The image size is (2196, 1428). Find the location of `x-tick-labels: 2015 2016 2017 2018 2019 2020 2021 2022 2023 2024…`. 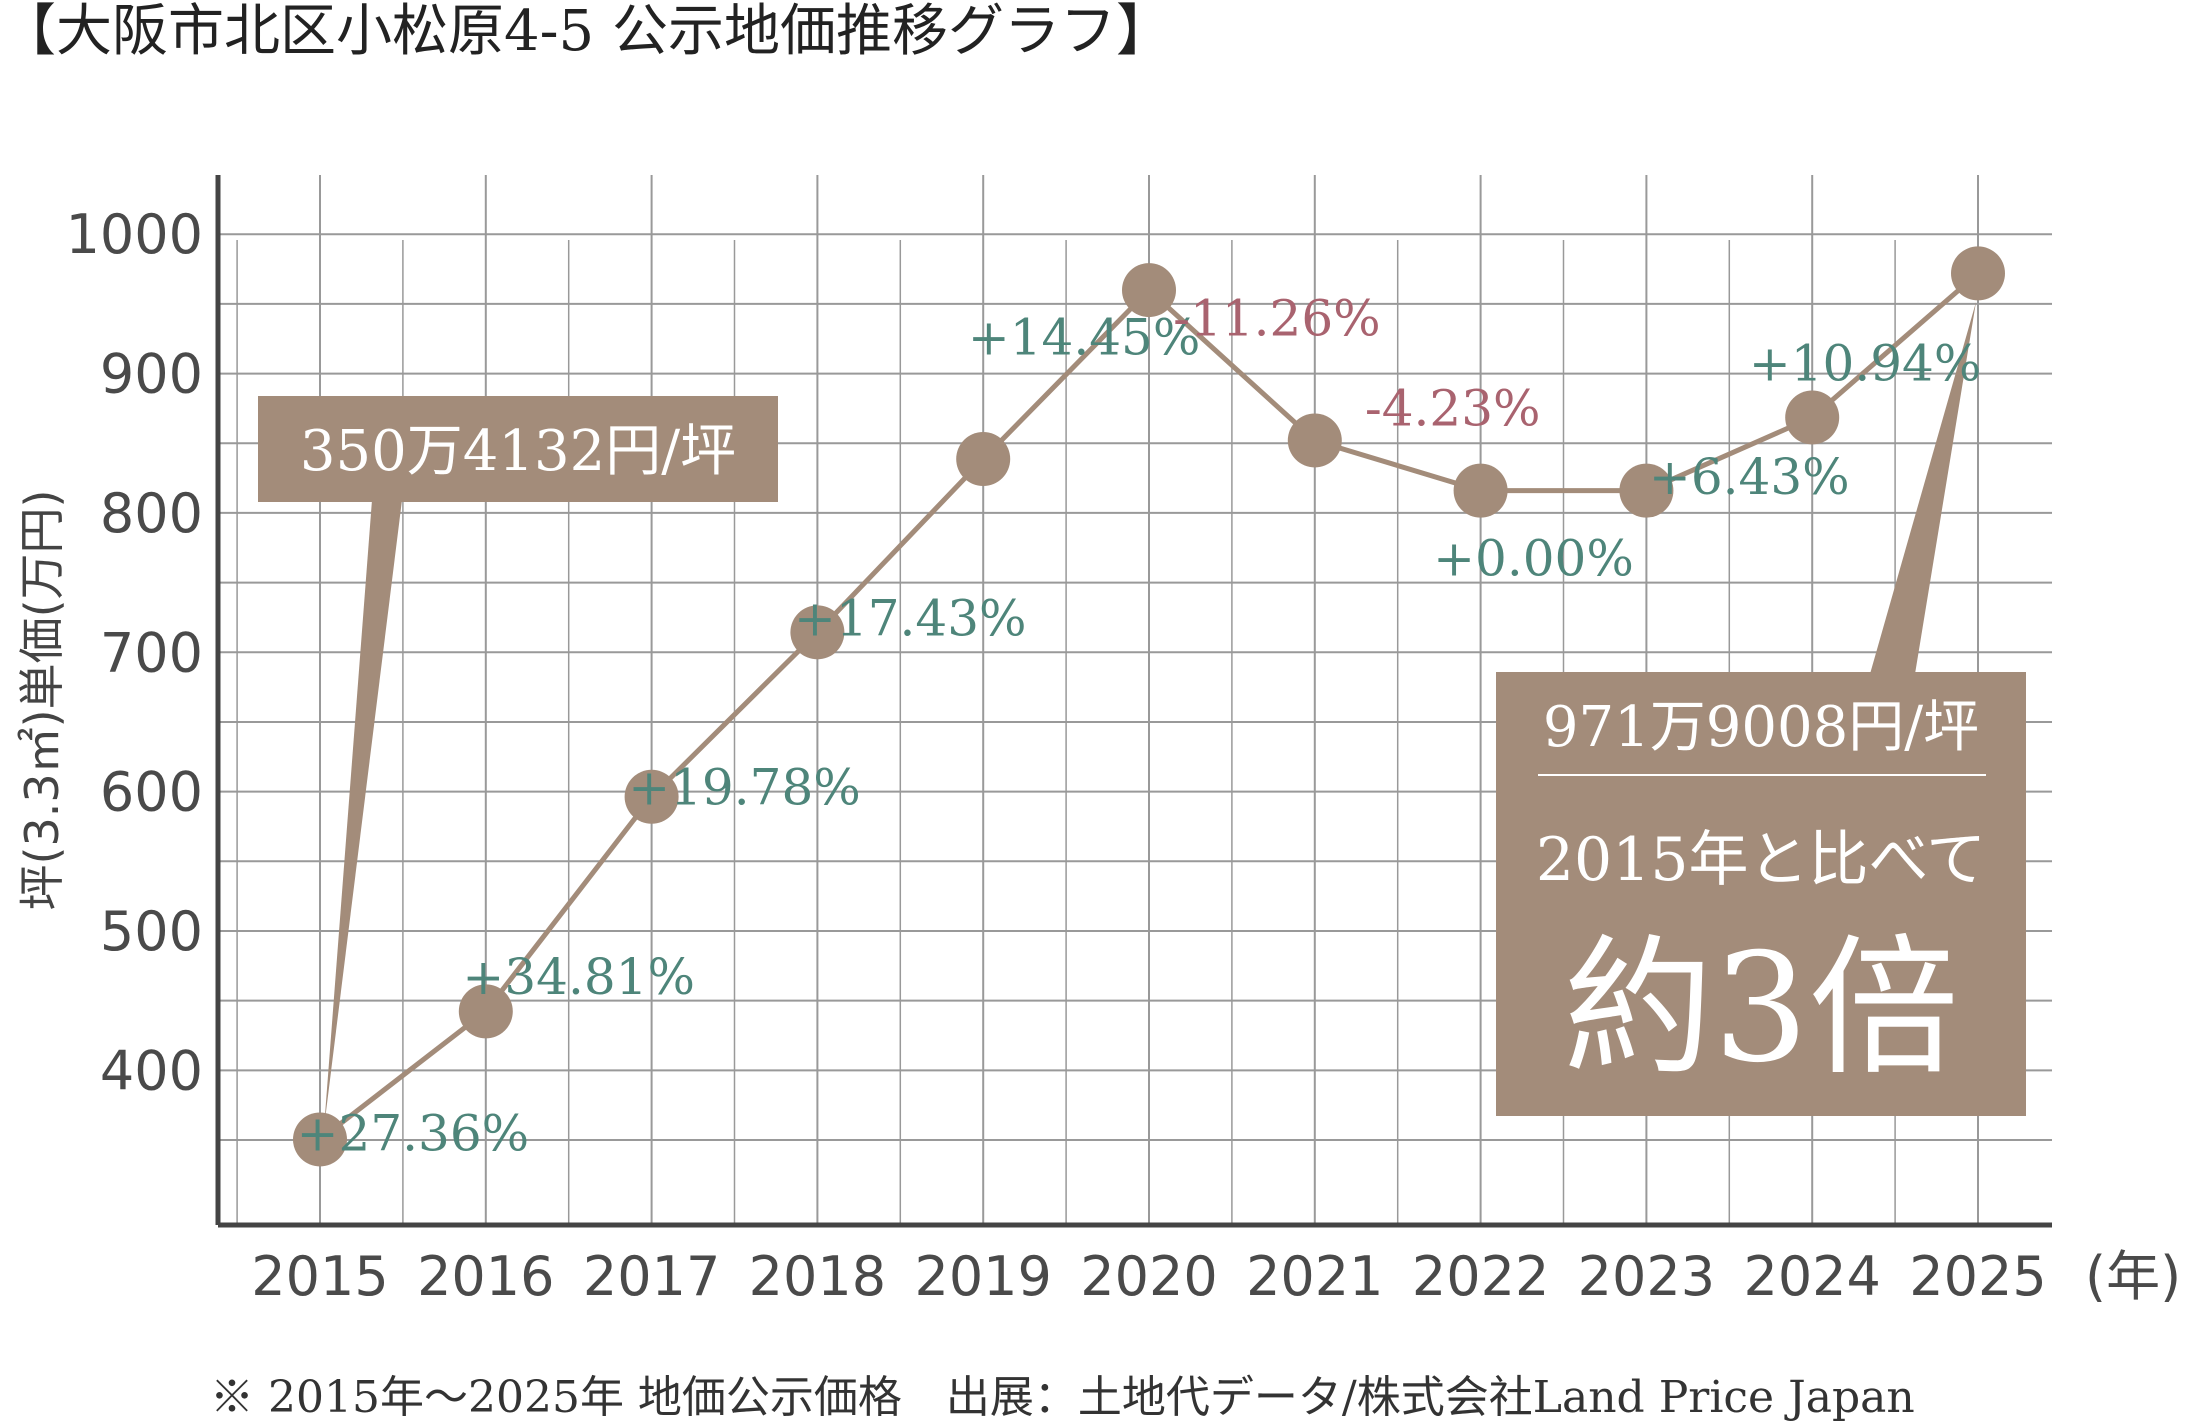

x-tick-labels: 2015 2016 2017 2018 2019 2020 2021 2022 2023 2024… is located at coordinates (1148, 1276).